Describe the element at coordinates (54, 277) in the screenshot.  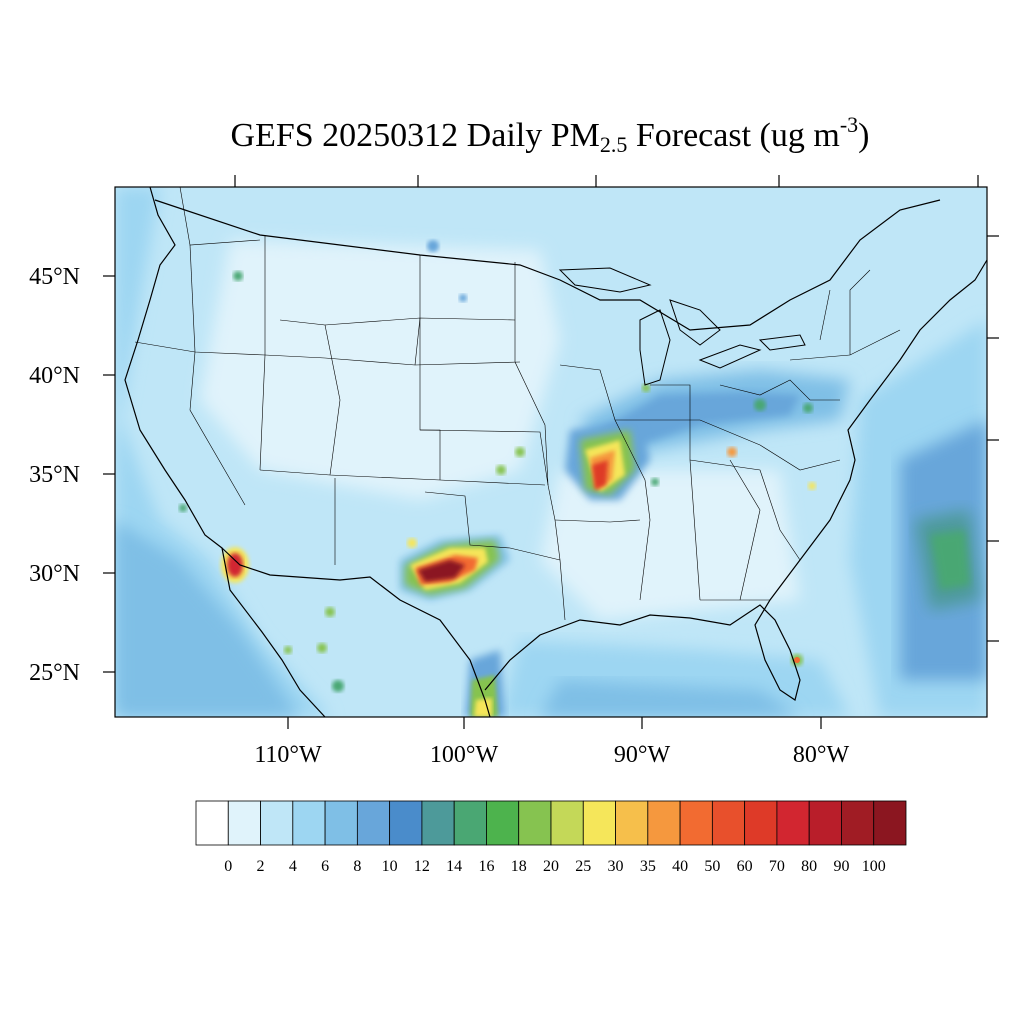
I see `lat-label-45: 45°N` at that location.